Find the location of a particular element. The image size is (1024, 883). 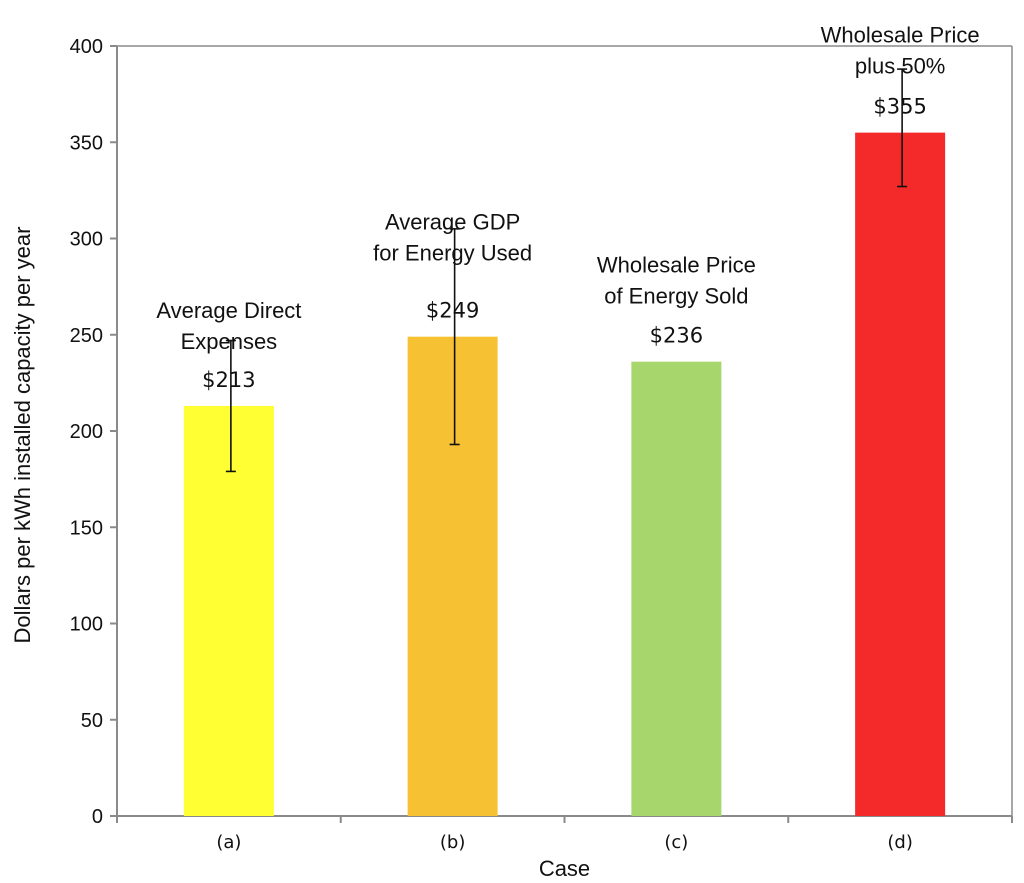

bar-d is located at coordinates (900, 474).